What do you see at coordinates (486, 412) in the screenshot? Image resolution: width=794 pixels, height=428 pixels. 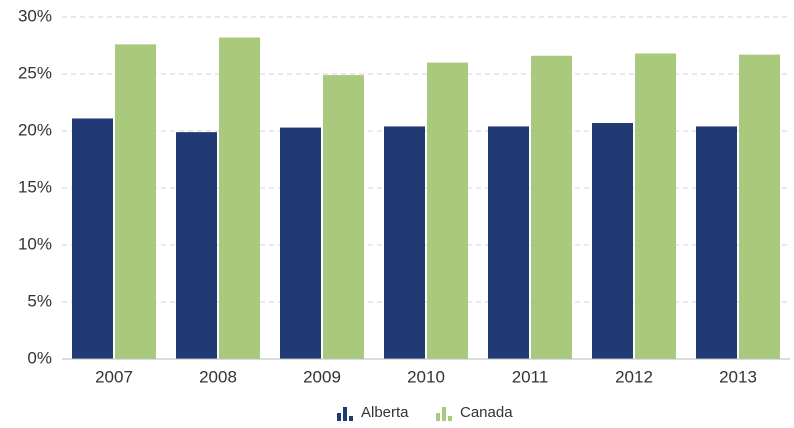 I see `legend-label: Canada` at bounding box center [486, 412].